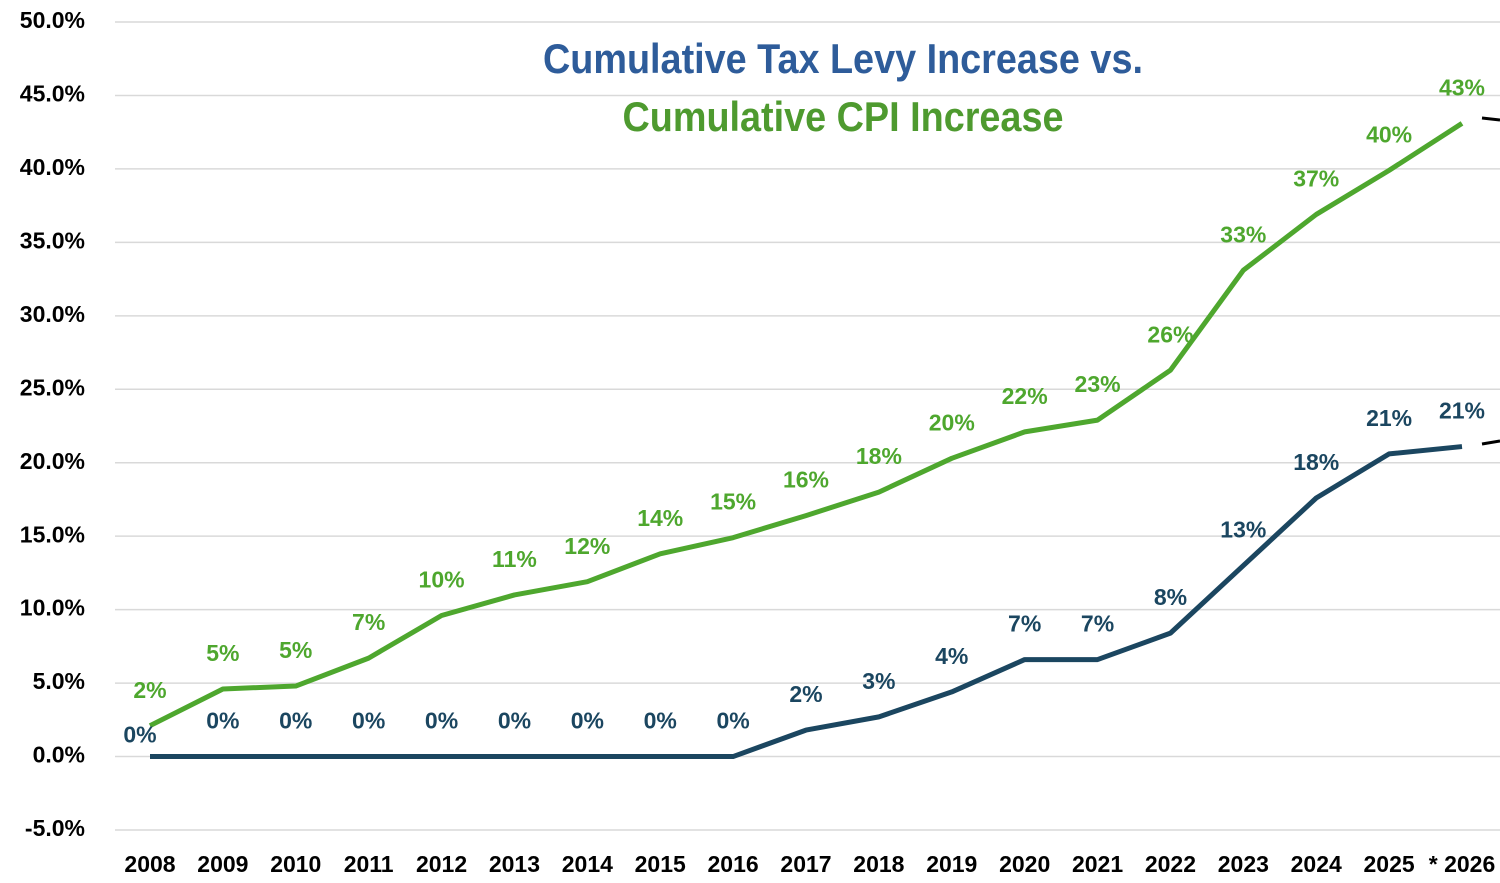 The image size is (1500, 883). Describe the element at coordinates (369, 864) in the screenshot. I see `x-tick-label: 2011` at that location.